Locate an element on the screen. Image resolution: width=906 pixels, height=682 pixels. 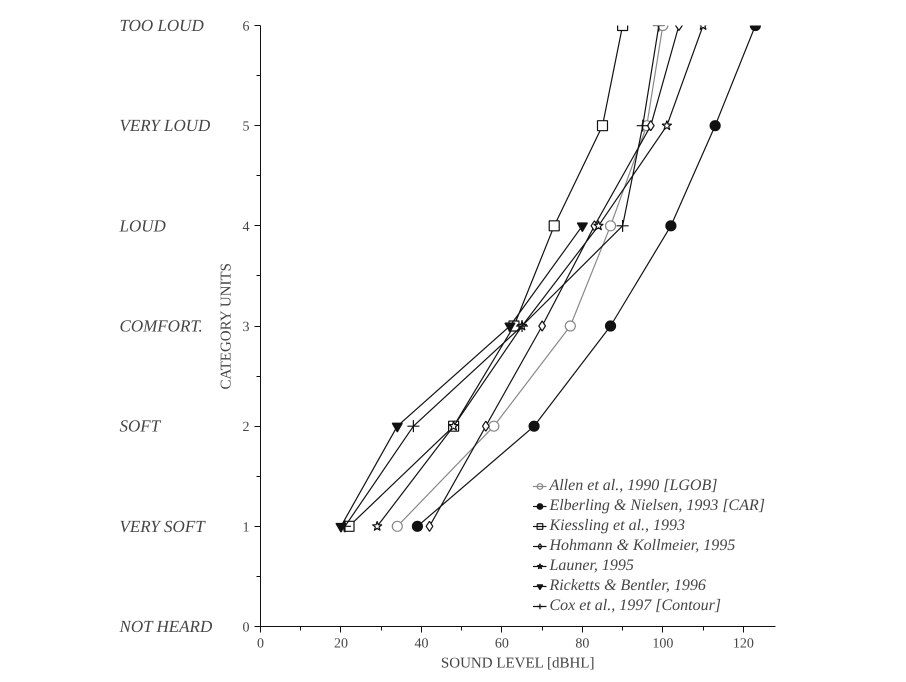
category-label: TOO LOUD is located at coordinates (162, 25).